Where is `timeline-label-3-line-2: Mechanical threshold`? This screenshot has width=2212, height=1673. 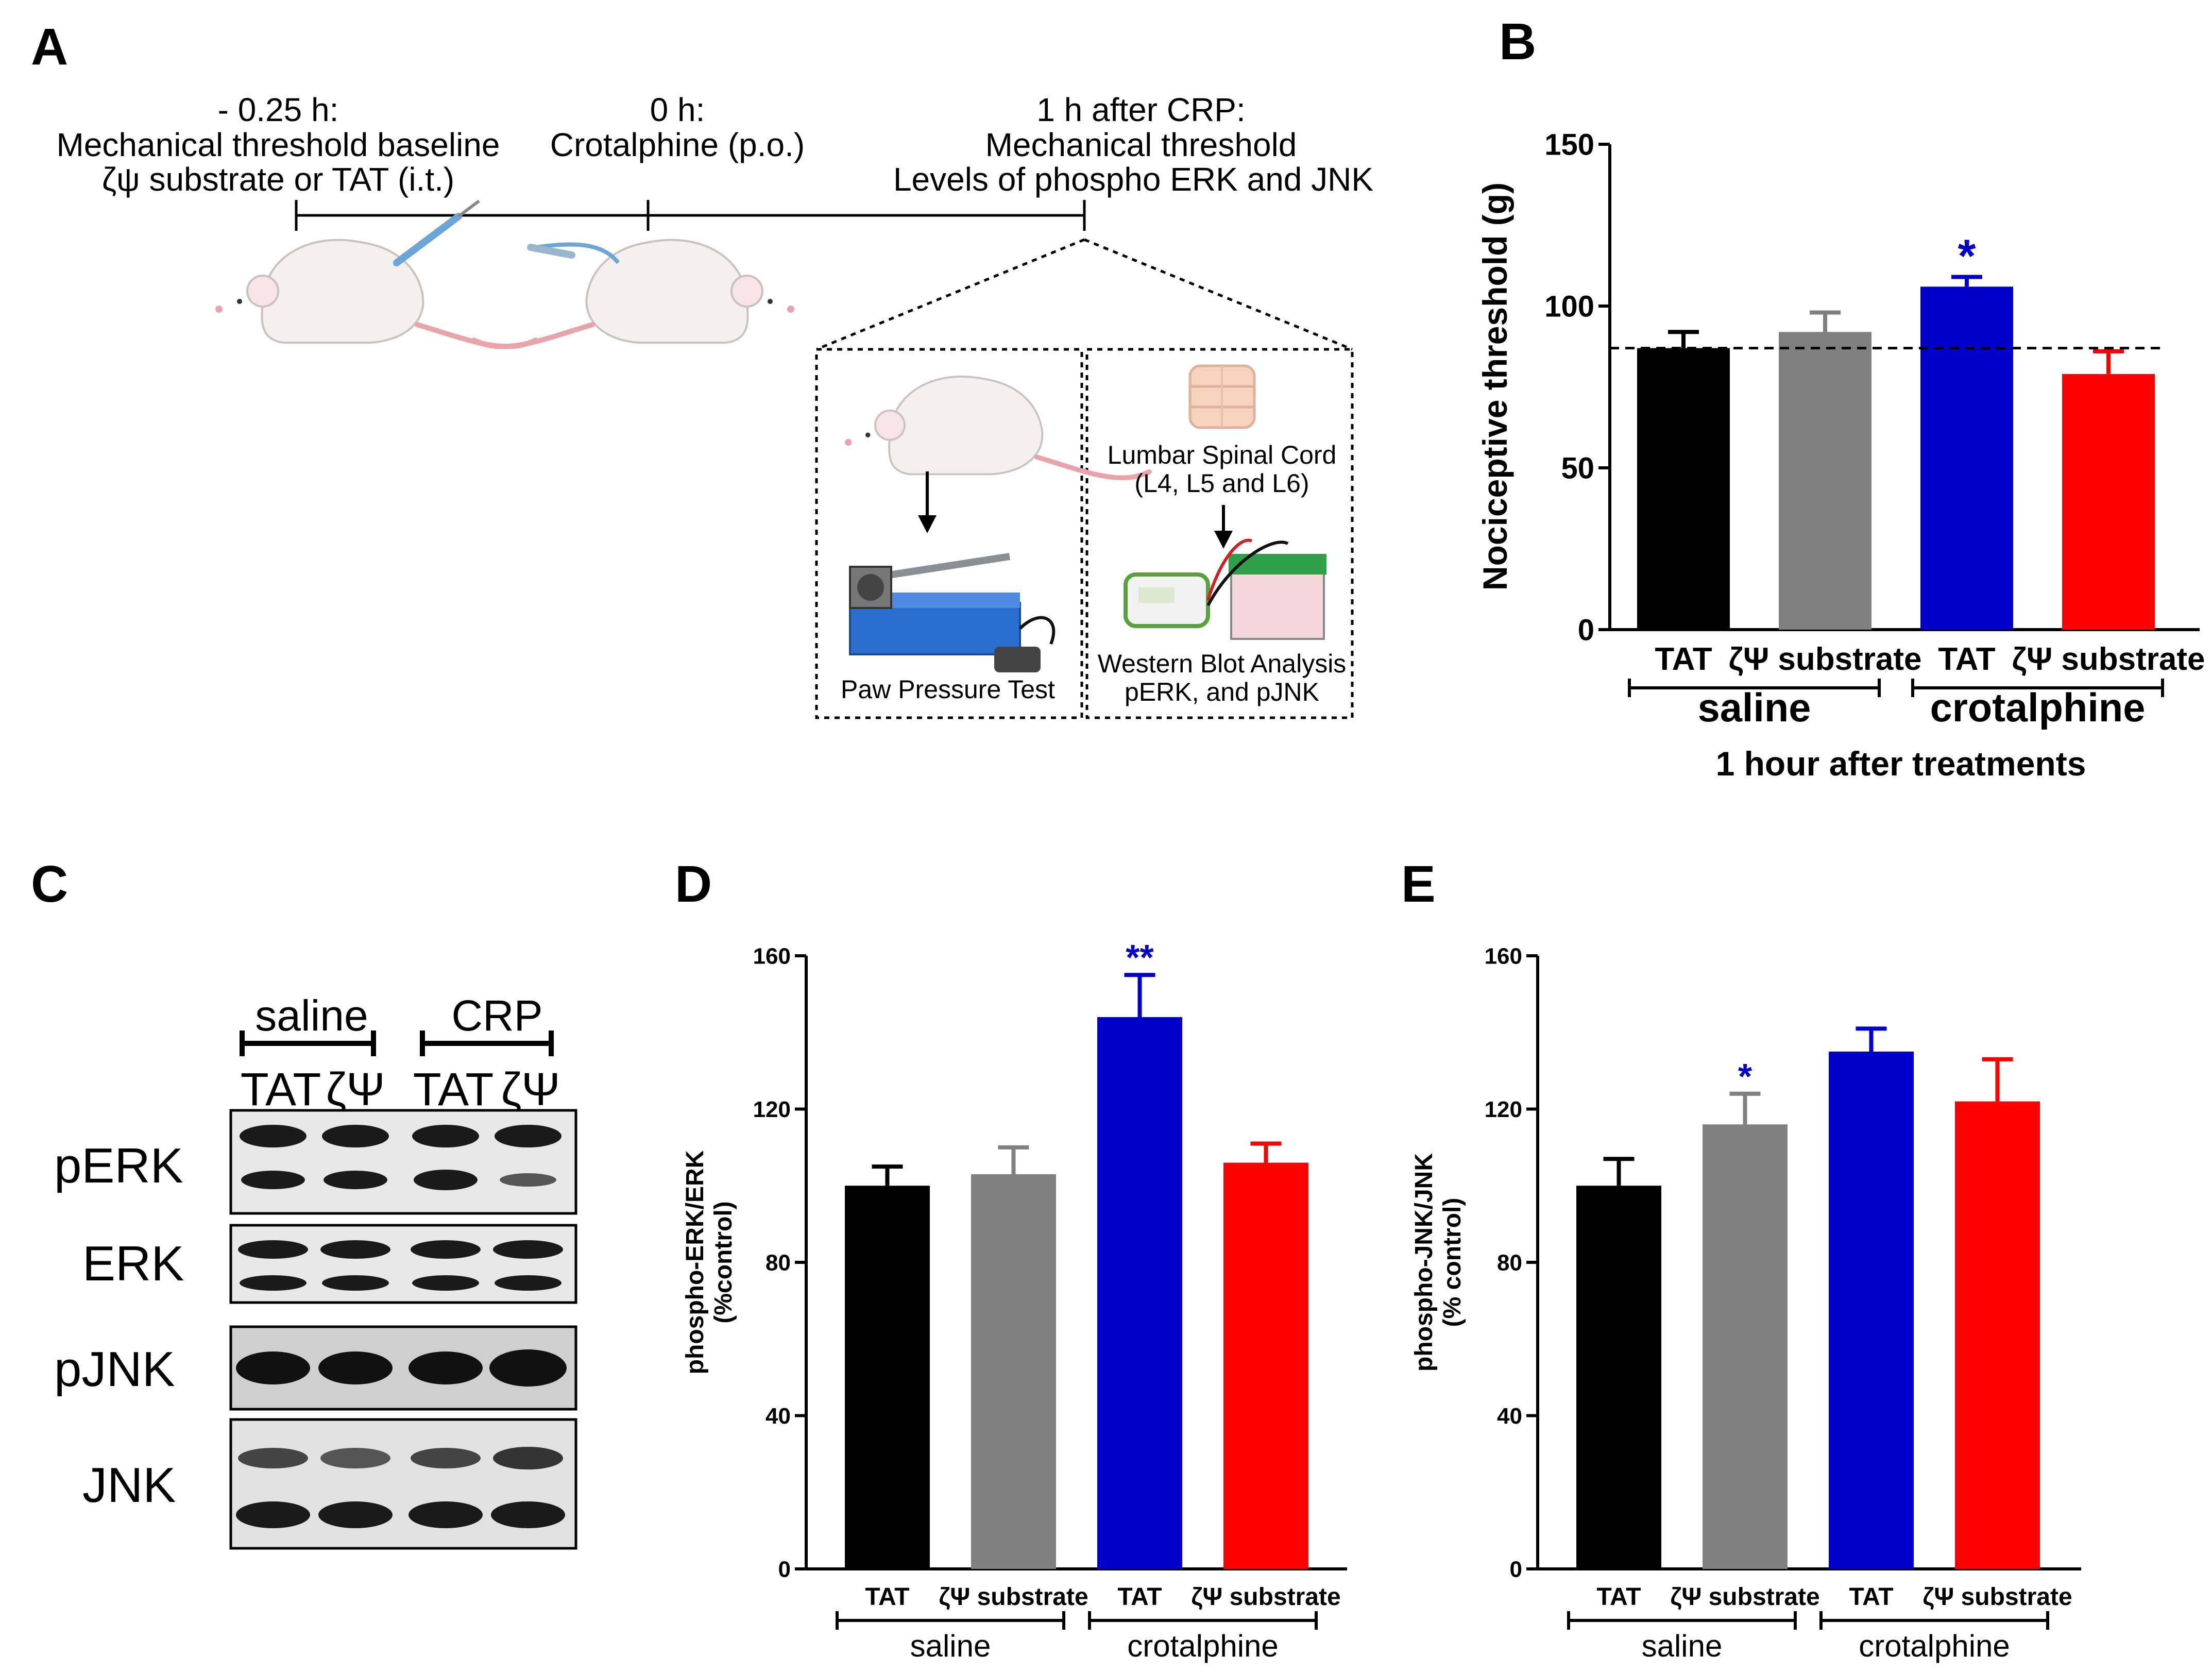 timeline-label-3-line-2: Mechanical threshold is located at coordinates (1141, 144).